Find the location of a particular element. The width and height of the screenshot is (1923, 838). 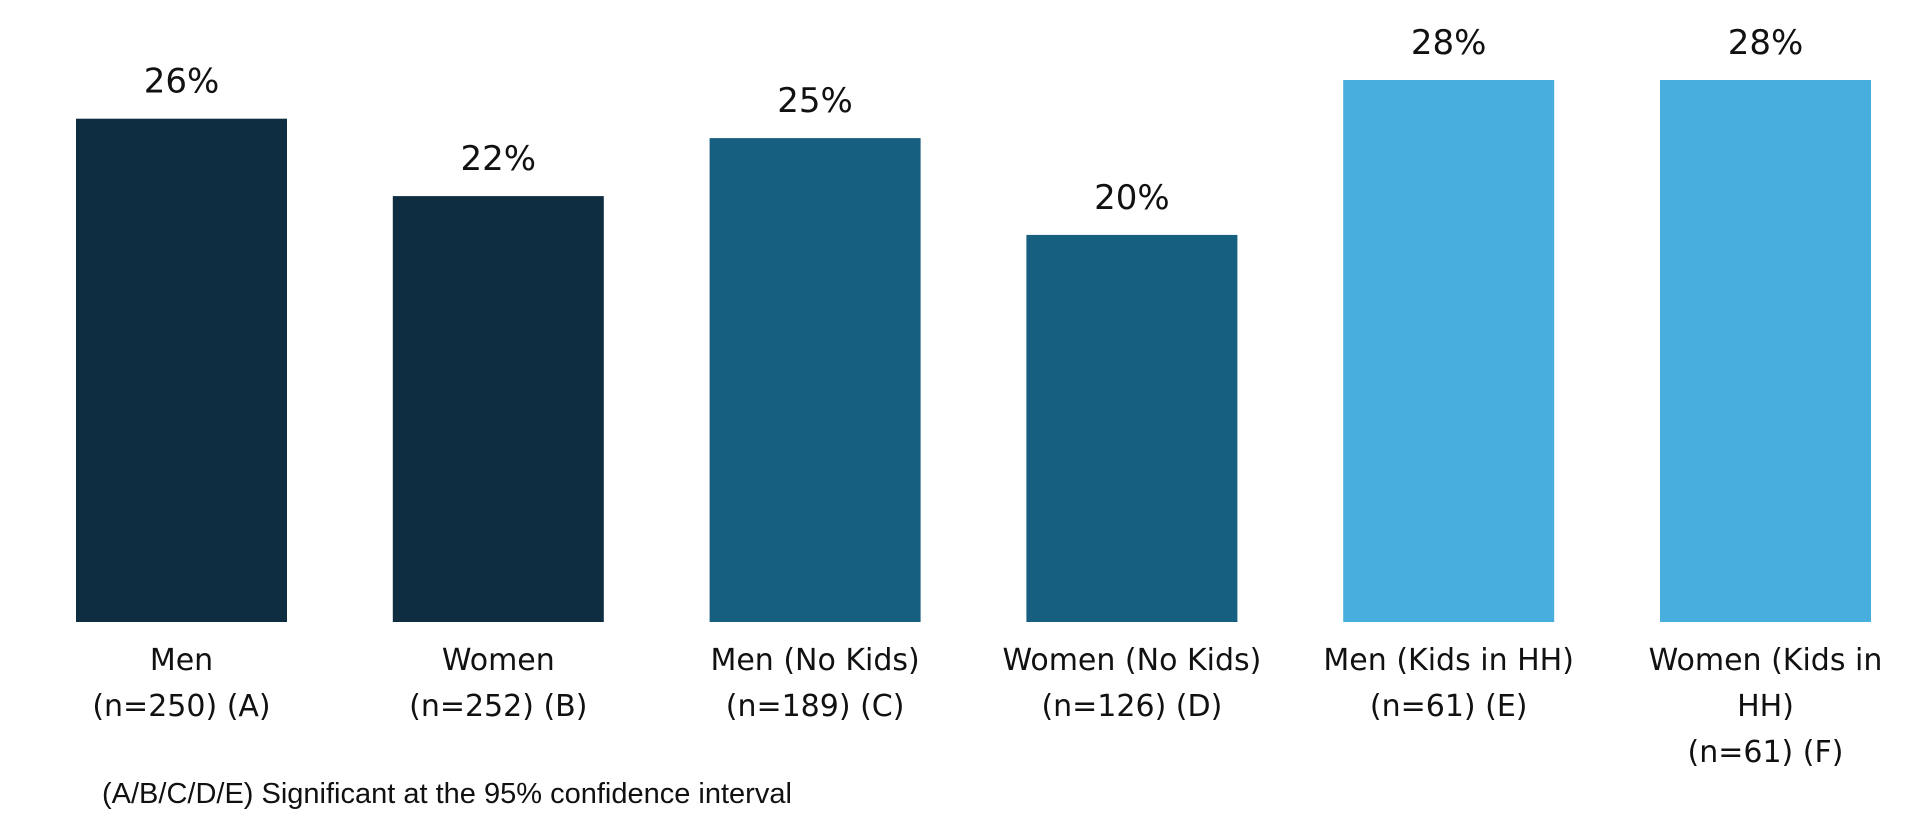

value-label-1: 26% is located at coordinates (182, 82).